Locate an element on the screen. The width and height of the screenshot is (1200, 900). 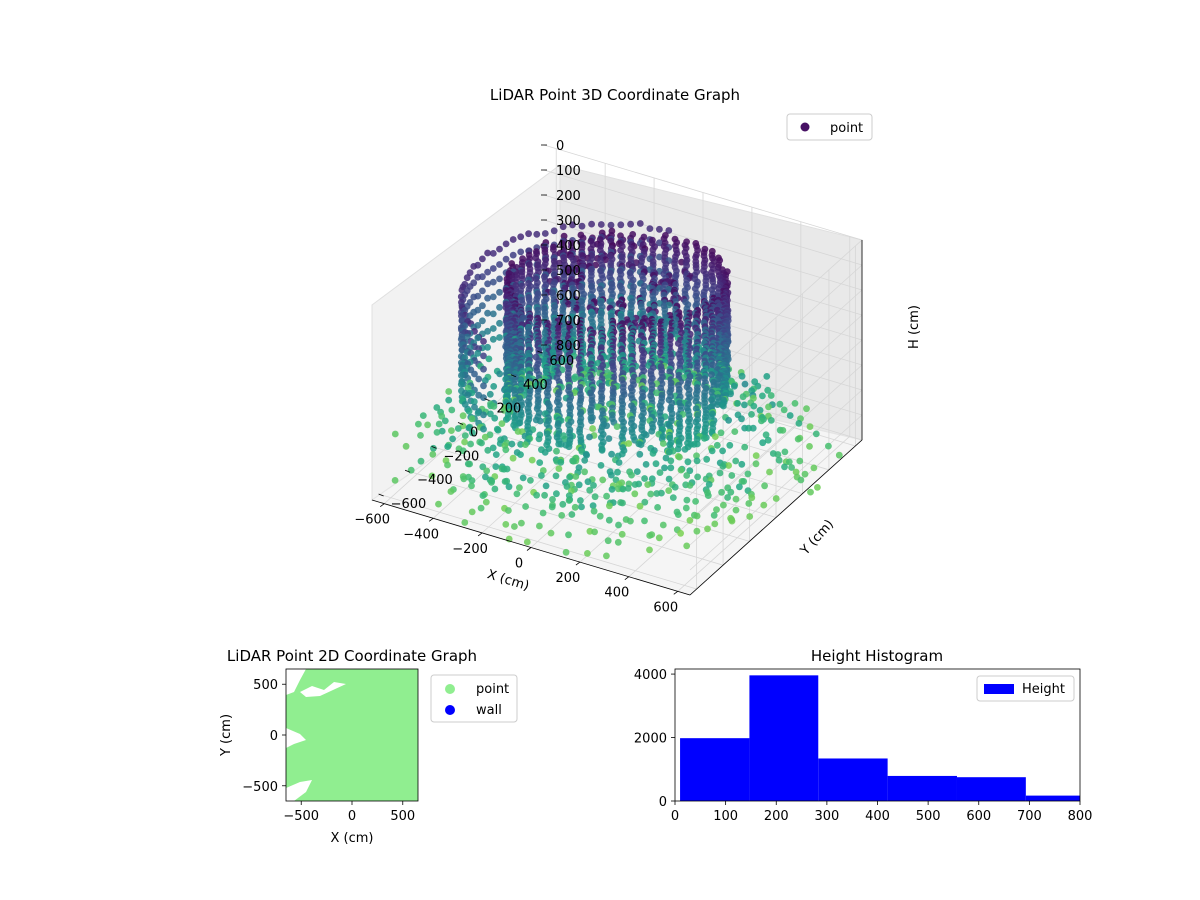
z-tick-label-3d: 400 is located at coordinates (568, 246).